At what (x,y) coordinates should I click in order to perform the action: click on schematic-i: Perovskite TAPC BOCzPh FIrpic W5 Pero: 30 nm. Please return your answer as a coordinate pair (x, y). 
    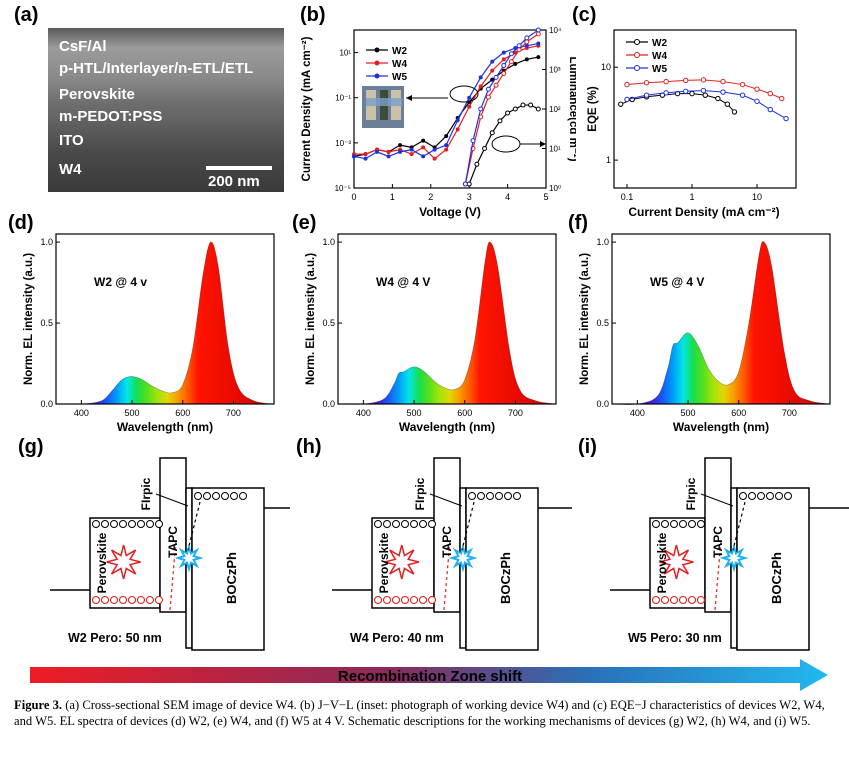
    Looking at the image, I should click on (729, 554).